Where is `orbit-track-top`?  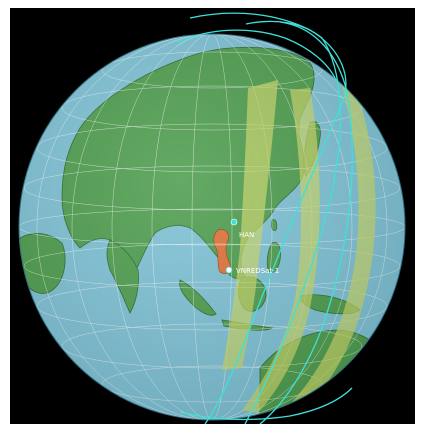 orbit-track-top is located at coordinates (257, 55).